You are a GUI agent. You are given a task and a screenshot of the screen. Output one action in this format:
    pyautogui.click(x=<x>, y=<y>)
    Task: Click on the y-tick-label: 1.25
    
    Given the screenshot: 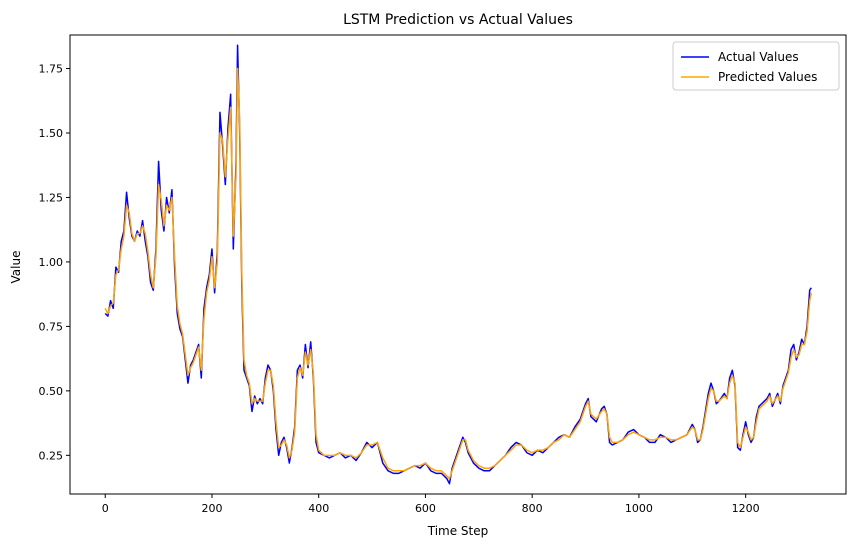 What is the action you would take?
    pyautogui.click(x=51, y=197)
    